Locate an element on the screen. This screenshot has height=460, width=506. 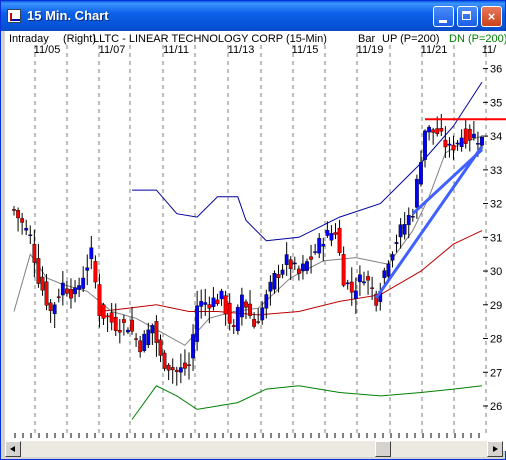
horizontal-scrollbar is located at coordinates (254, 449).